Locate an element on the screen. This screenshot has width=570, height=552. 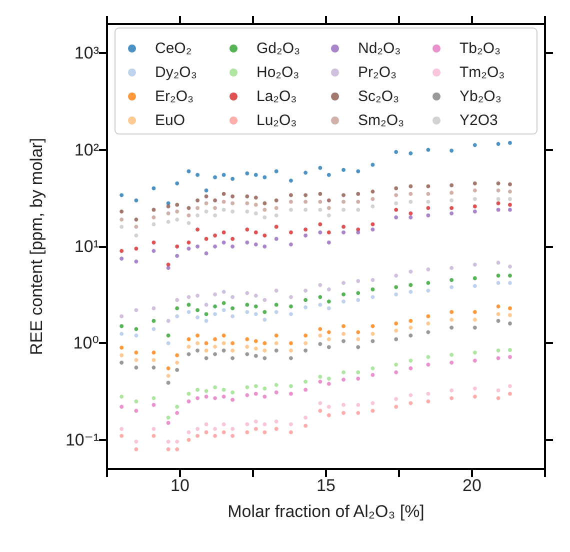
legend-label: Dy₂O₃ is located at coordinates (176, 72).